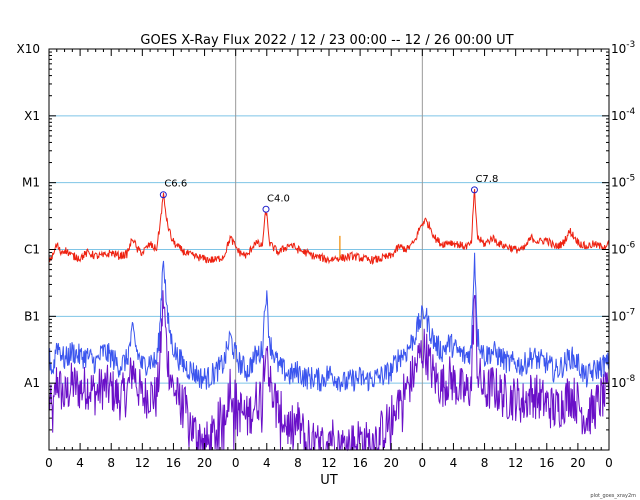  What do you see at coordinates (175, 184) in the screenshot?
I see `flare-label: C6.6` at bounding box center [175, 184].